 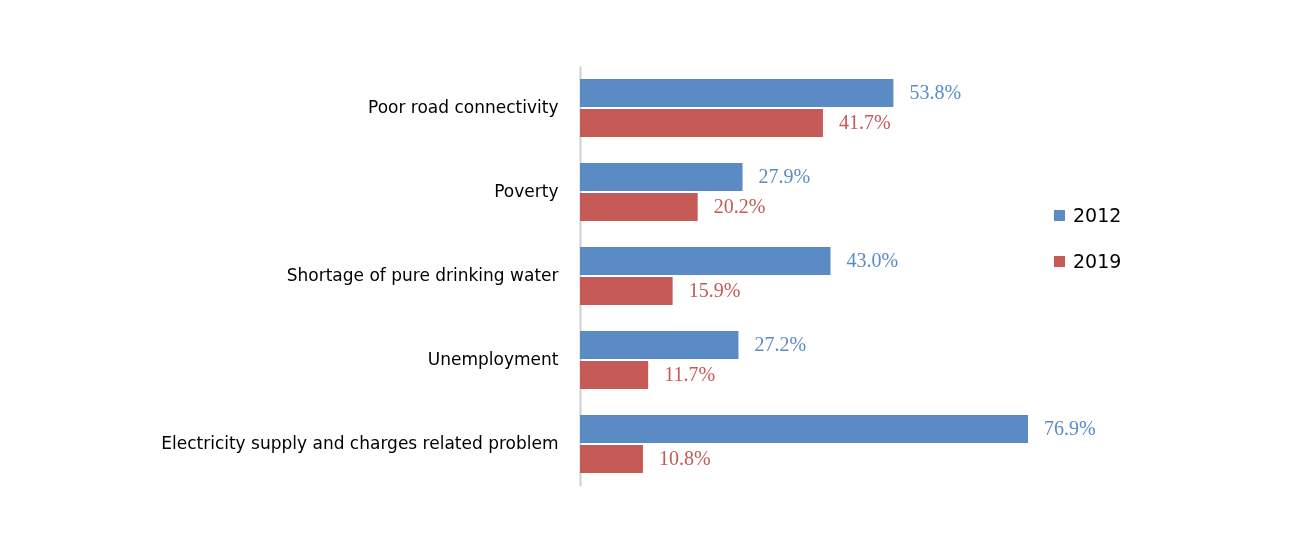 I want to click on y-tick-label: Electricity supply and charges related problem, so click(x=360, y=443).